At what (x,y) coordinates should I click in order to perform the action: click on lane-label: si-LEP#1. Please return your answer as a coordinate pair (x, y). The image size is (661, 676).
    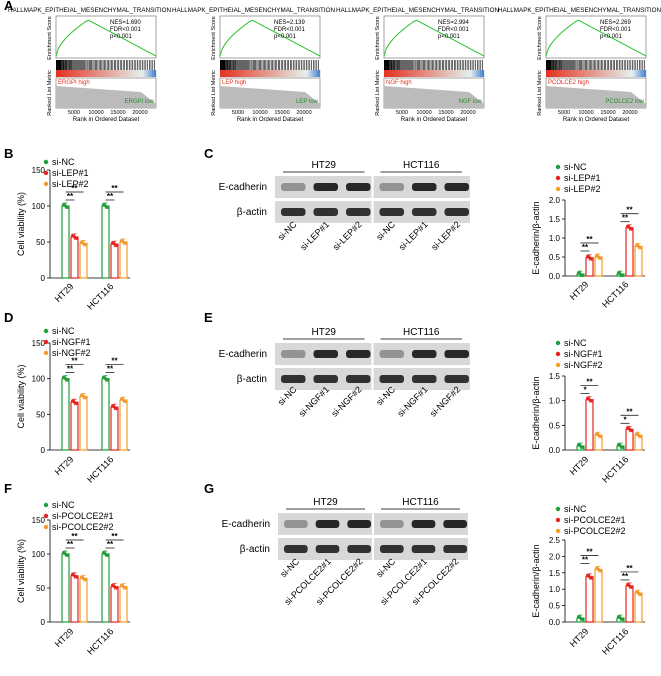
    Looking at the image, I should click on (413, 235).